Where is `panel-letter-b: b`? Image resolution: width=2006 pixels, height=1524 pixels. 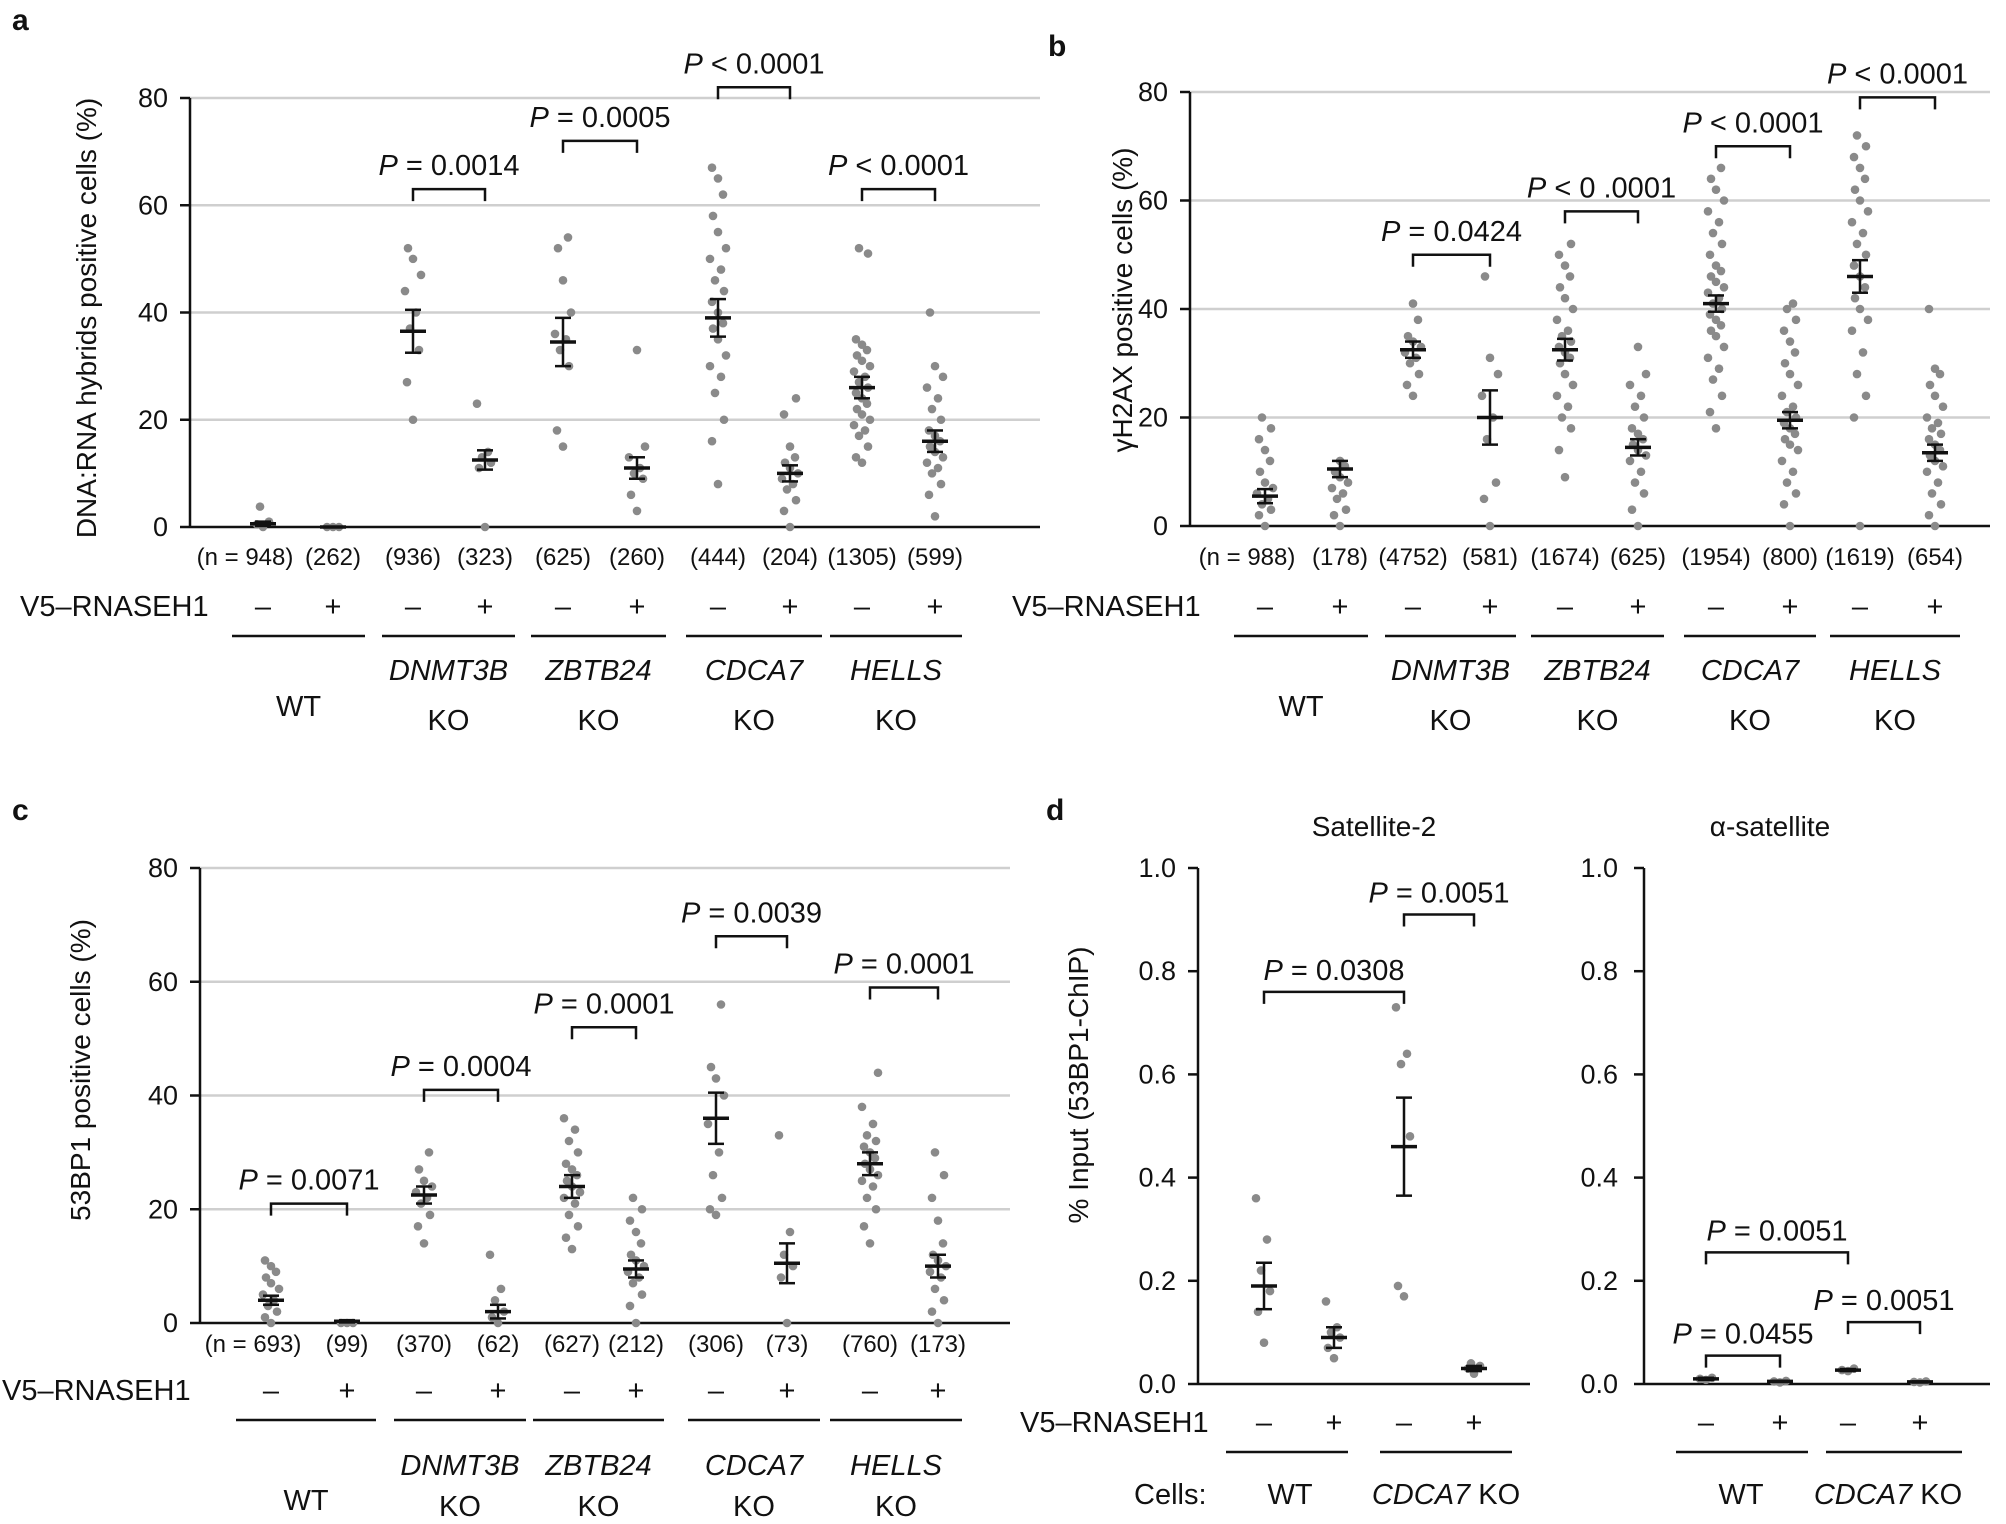 panel-letter-b: b is located at coordinates (1057, 46).